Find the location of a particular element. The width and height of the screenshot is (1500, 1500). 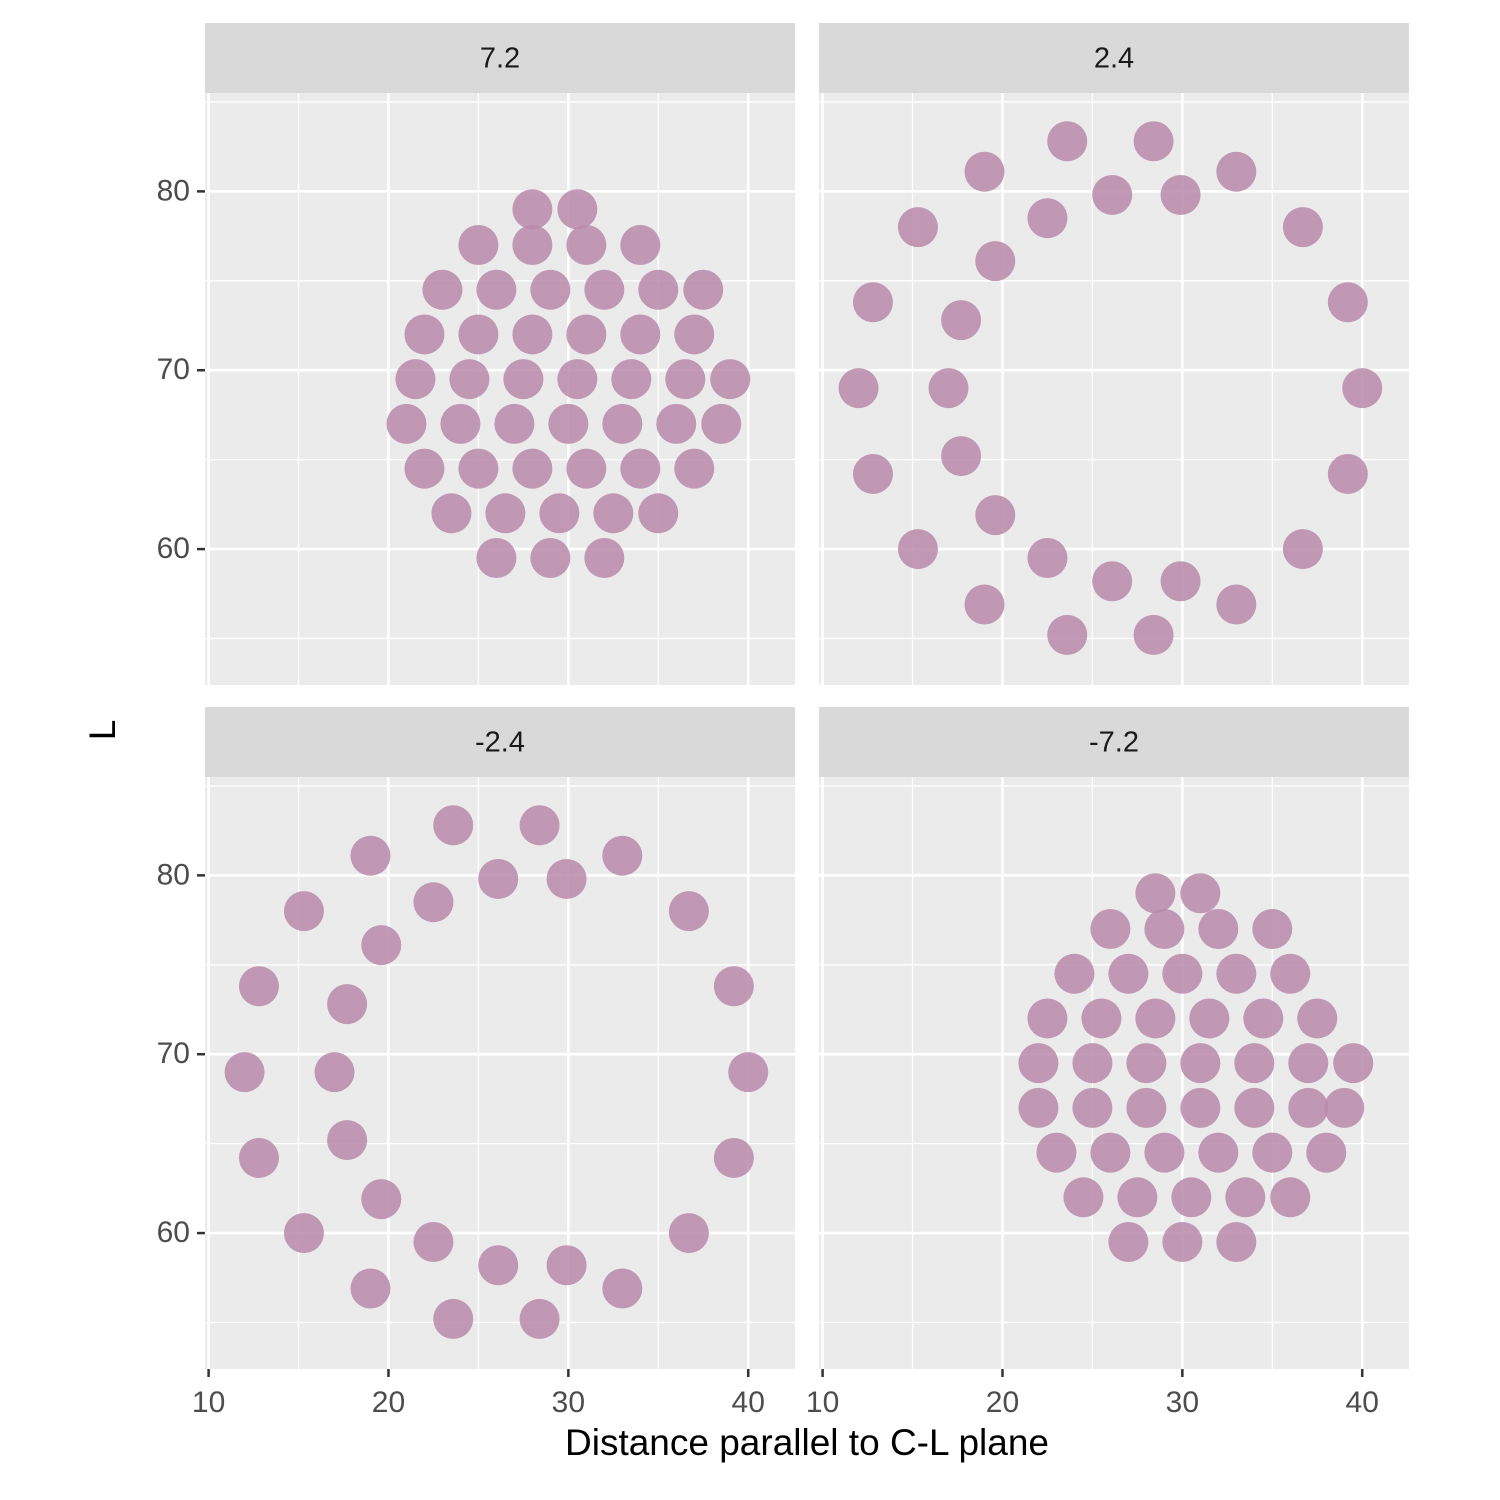

x-tick-label: 40 is located at coordinates (1362, 1402).